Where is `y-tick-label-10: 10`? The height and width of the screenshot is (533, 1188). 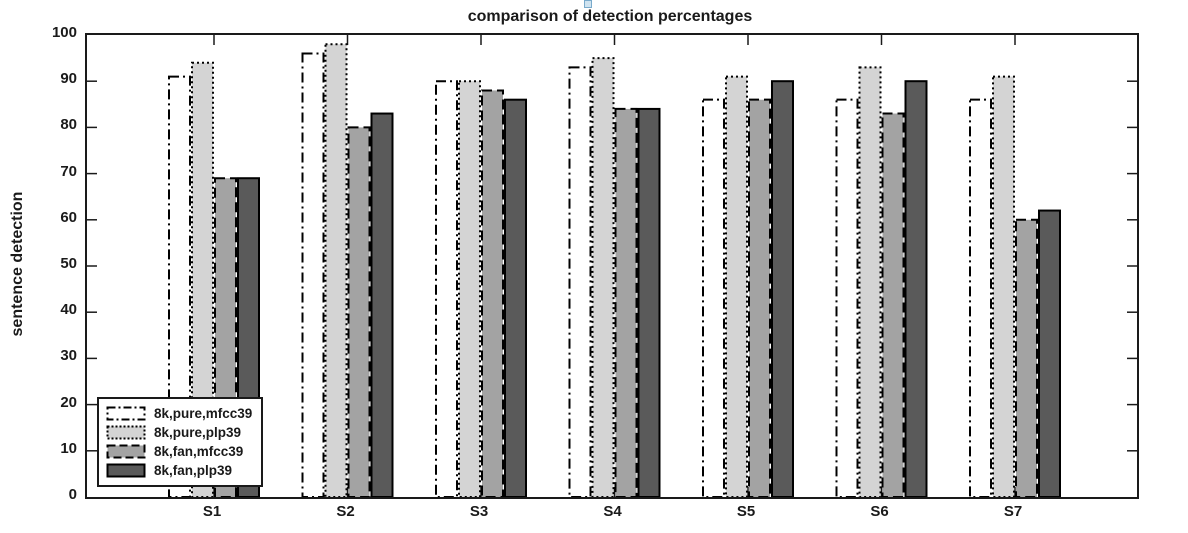
y-tick-label-10: 10 is located at coordinates (68, 448).